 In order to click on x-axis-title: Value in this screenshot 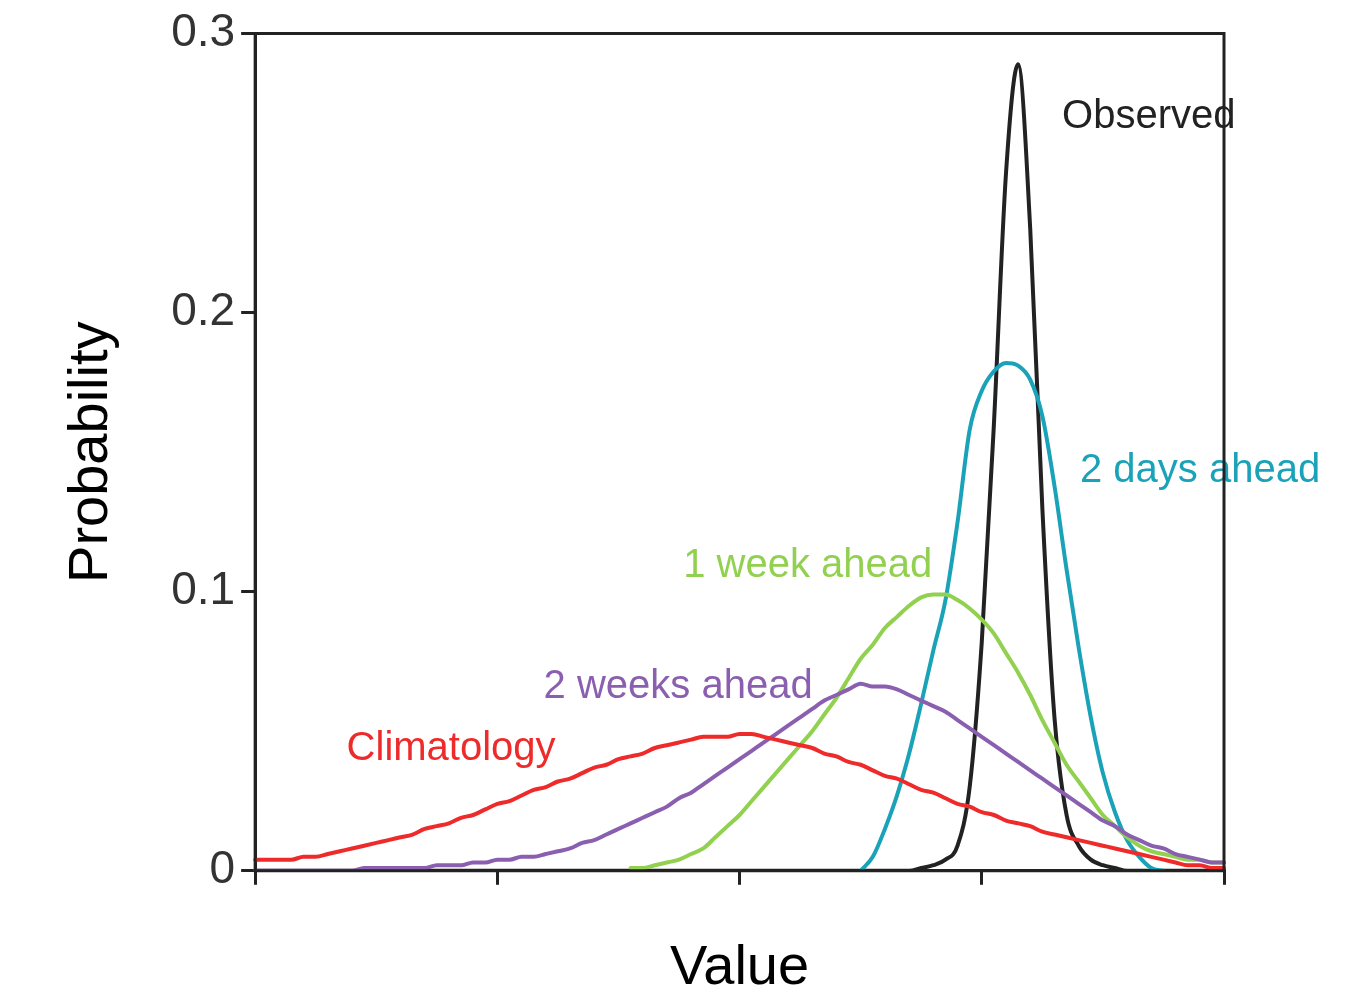, I will do `click(740, 964)`.